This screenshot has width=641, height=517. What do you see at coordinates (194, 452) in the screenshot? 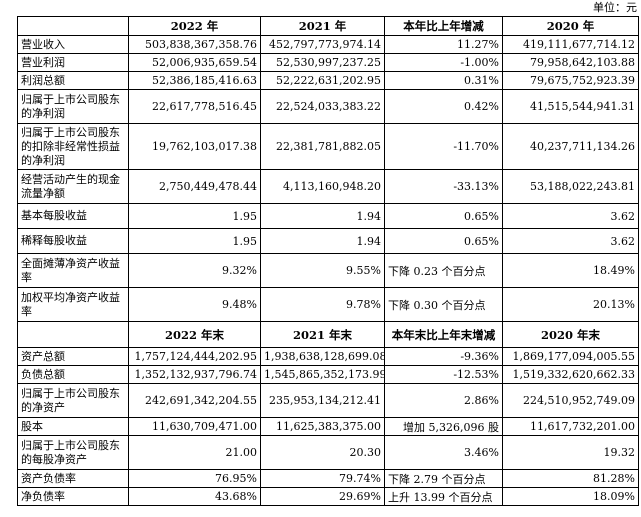
I see `value-2022: 21.00` at bounding box center [194, 452].